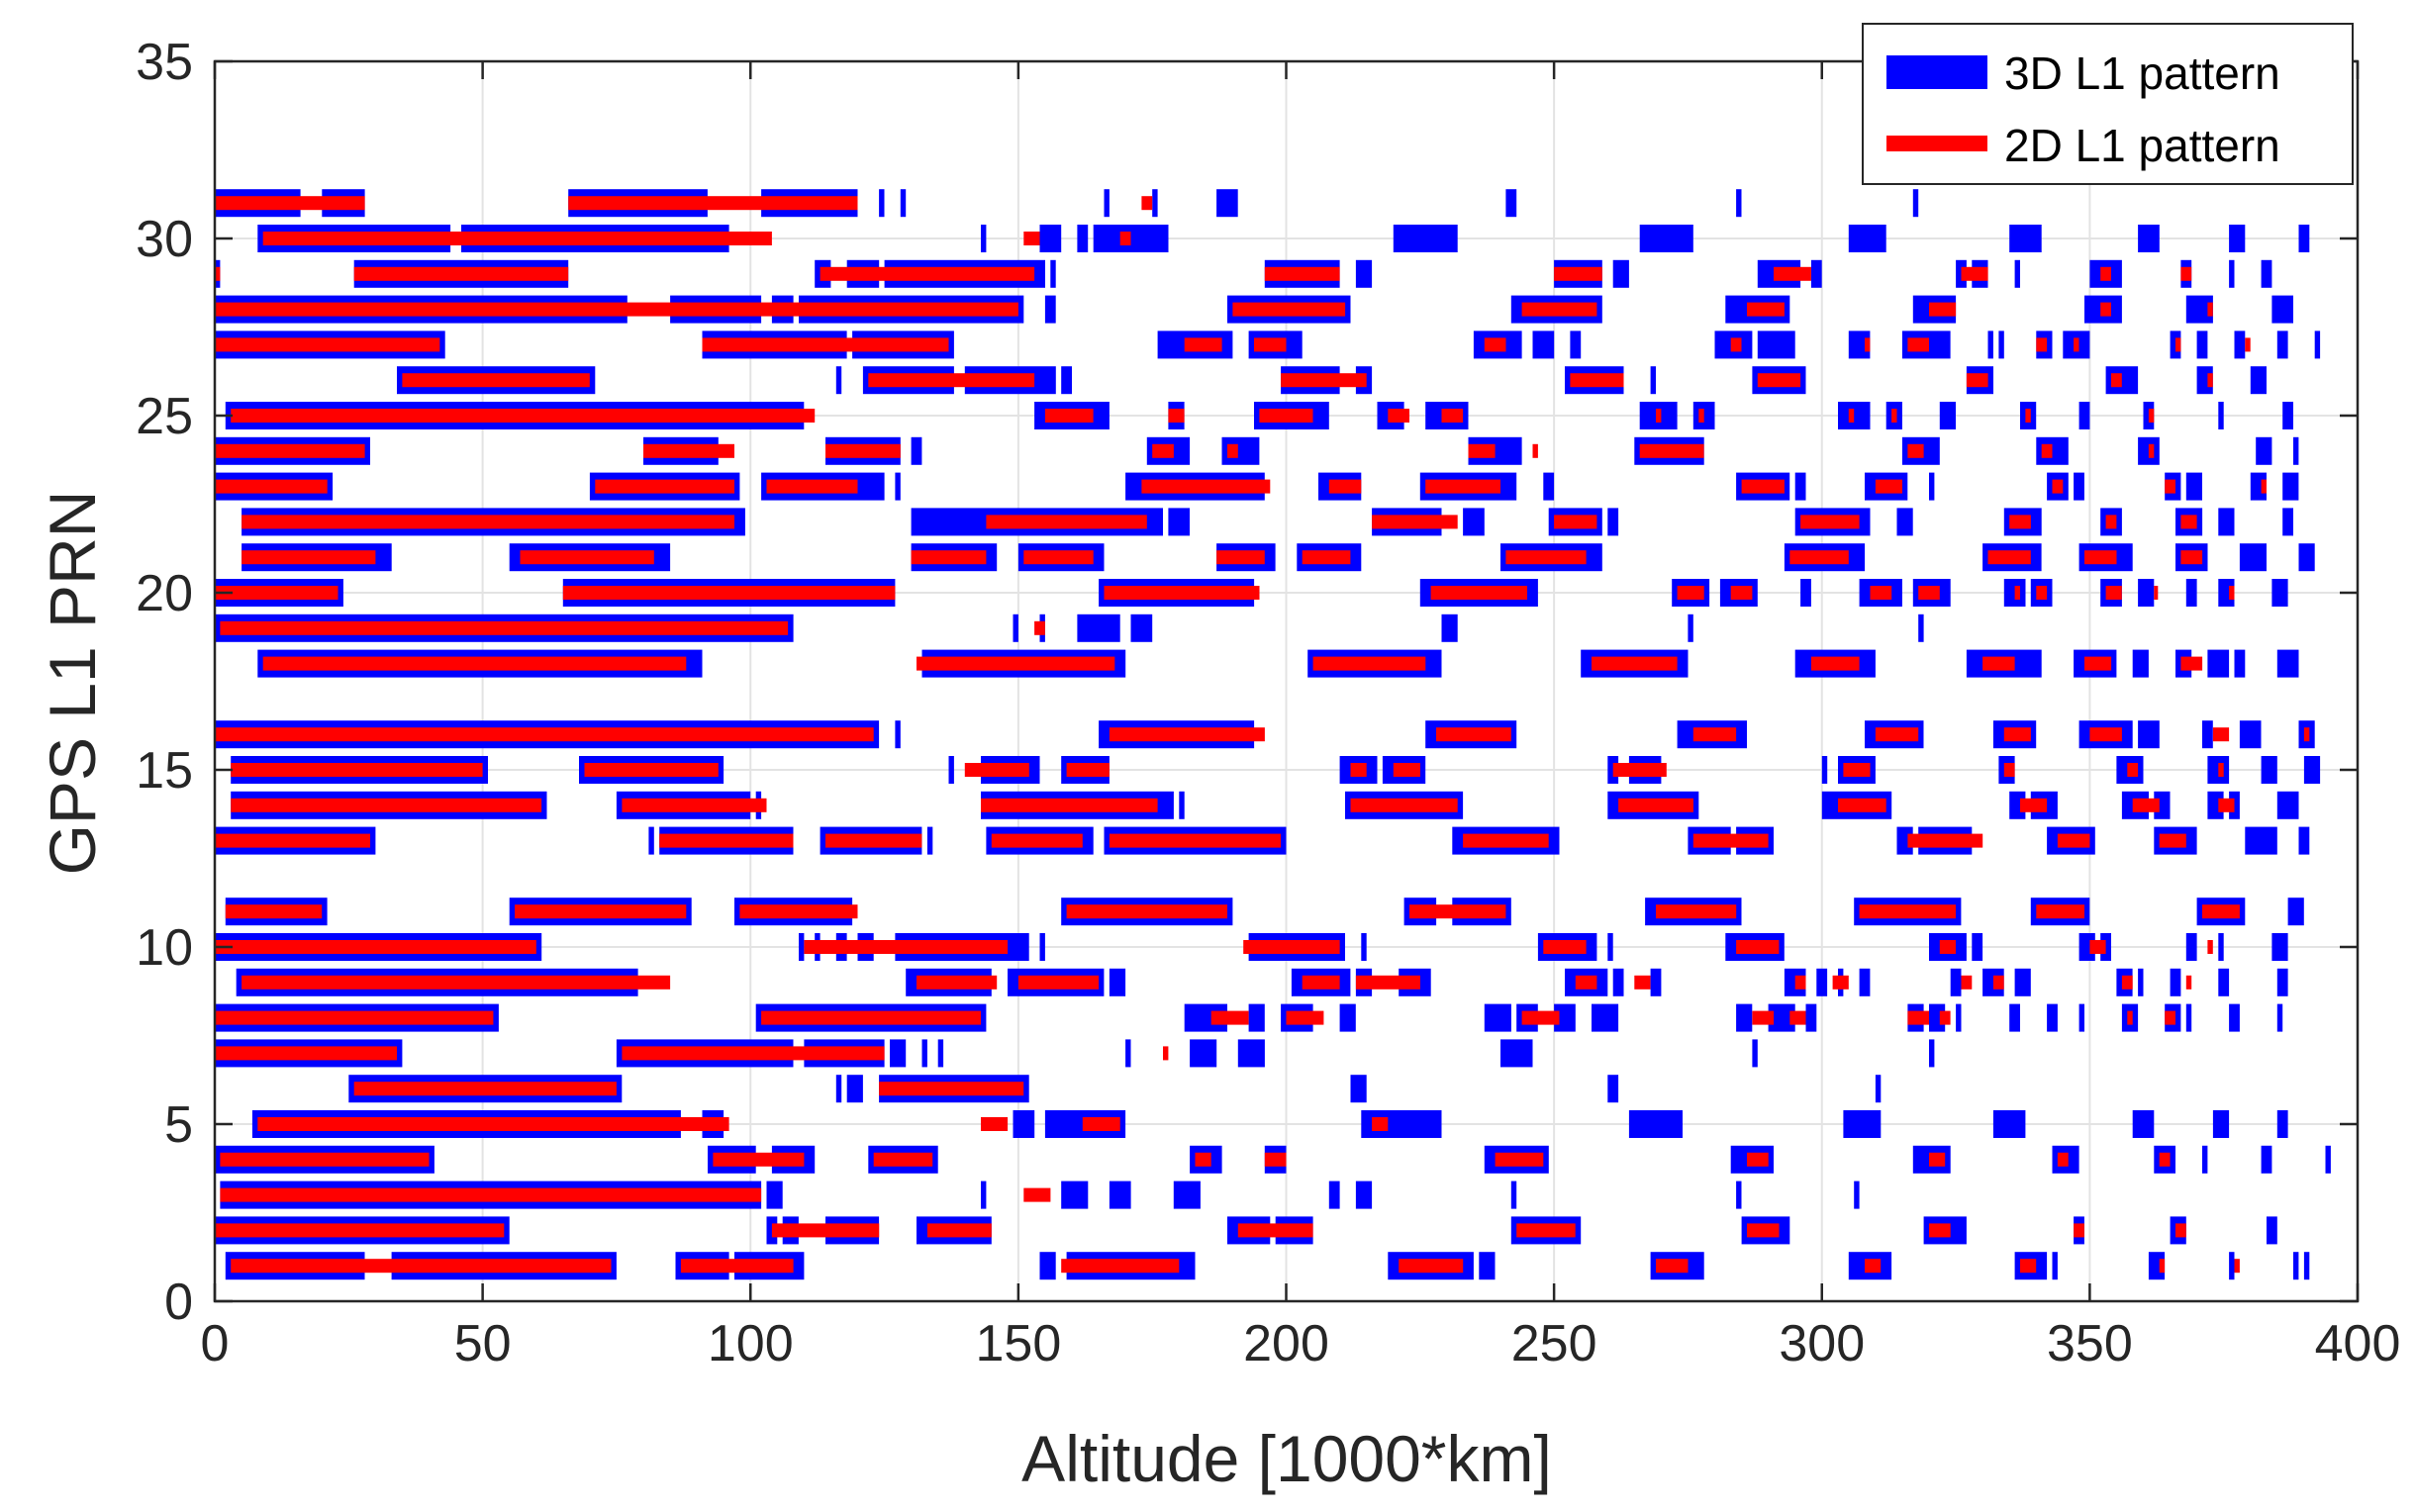 This screenshot has width=2415, height=1512. What do you see at coordinates (72, 683) in the screenshot?
I see `y-axis-title: GPS L1 PRN` at bounding box center [72, 683].